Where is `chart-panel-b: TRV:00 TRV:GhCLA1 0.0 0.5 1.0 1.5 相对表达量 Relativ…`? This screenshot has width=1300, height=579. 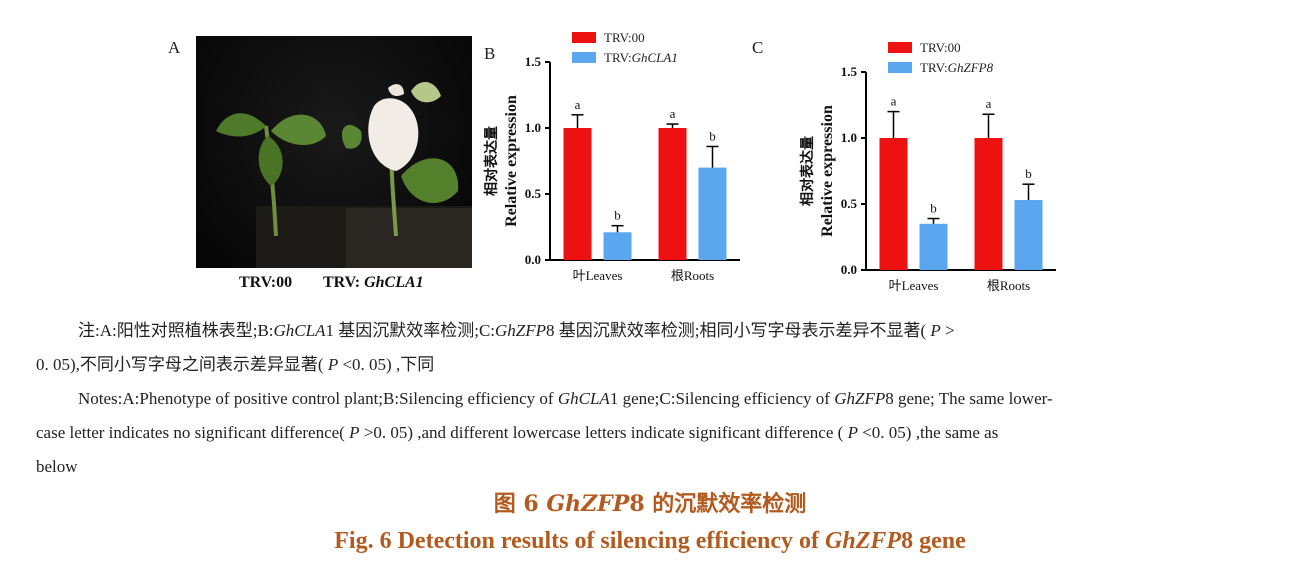 chart-panel-b: TRV:00 TRV:GhCLA1 0.0 0.5 1.0 1.5 相对表达量 Relativ… is located at coordinates (611, 156).